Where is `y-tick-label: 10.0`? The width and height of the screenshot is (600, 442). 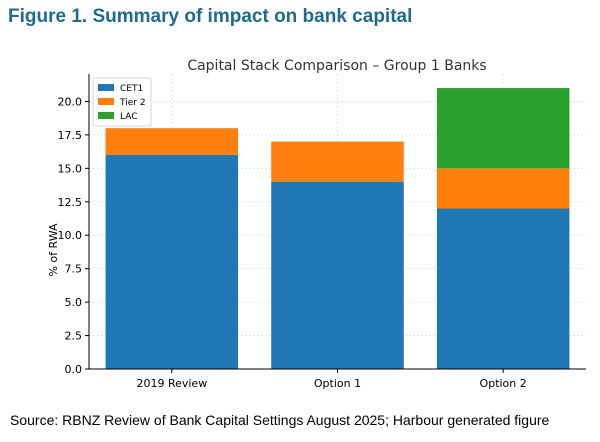
y-tick-label: 10.0 is located at coordinates (70, 235).